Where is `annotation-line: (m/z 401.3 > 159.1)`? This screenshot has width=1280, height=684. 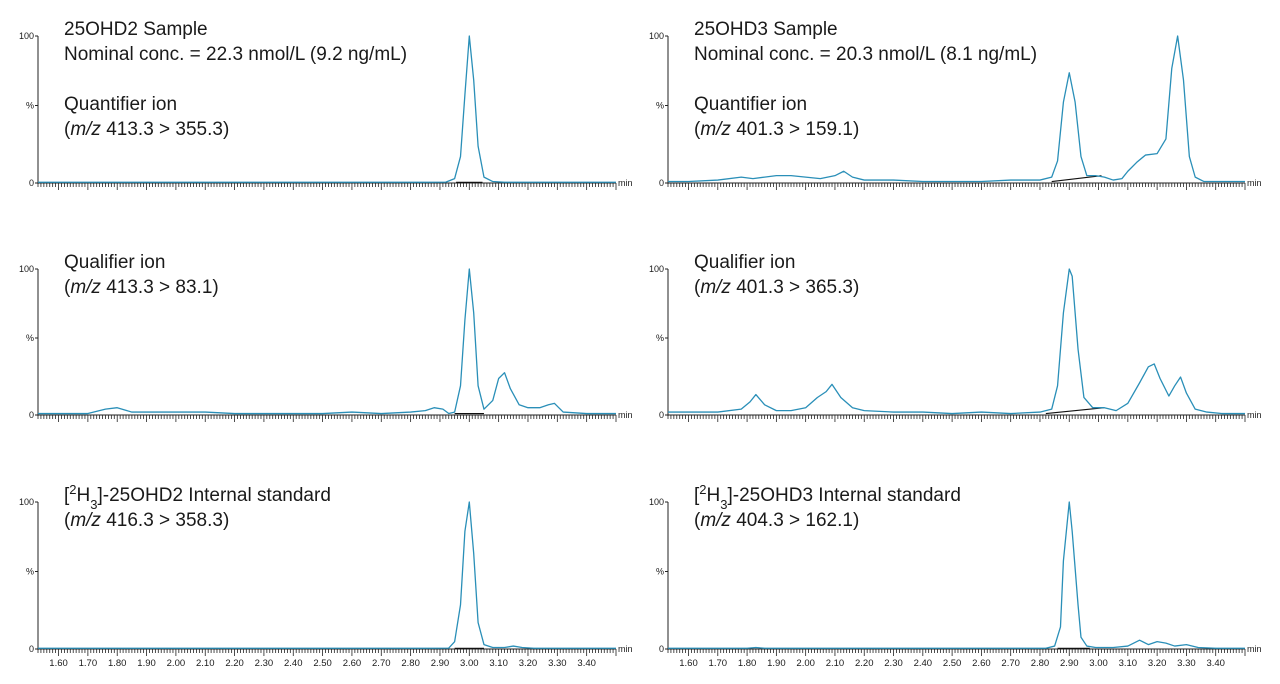
annotation-line: (m/z 401.3 > 159.1) is located at coordinates (776, 129).